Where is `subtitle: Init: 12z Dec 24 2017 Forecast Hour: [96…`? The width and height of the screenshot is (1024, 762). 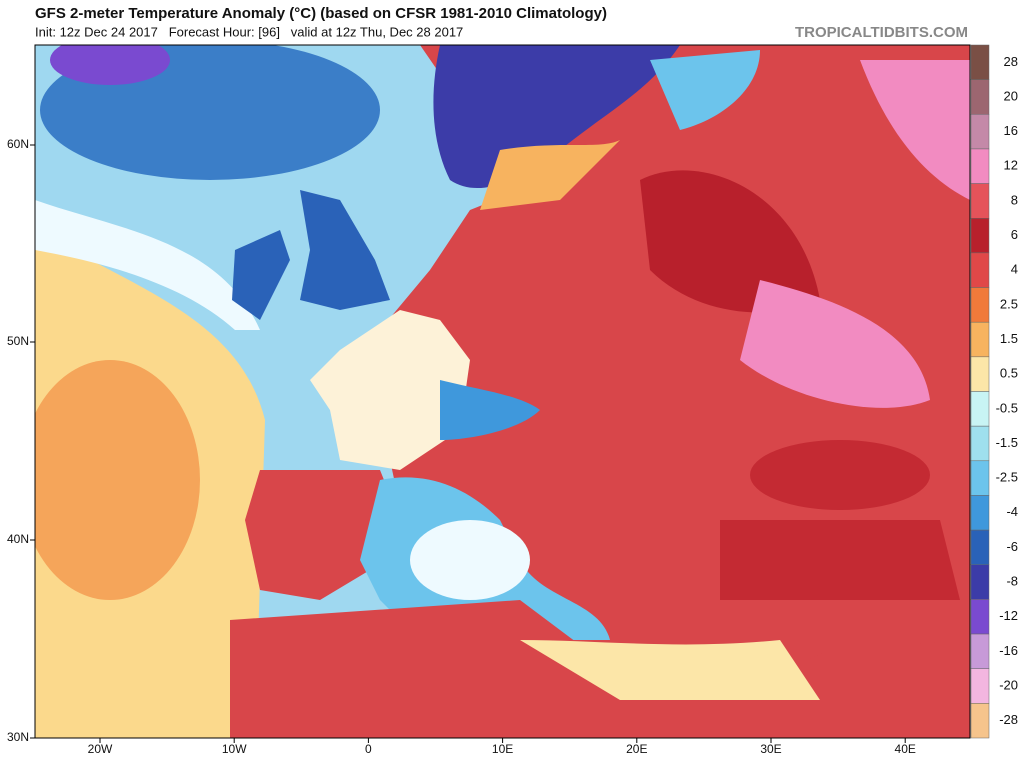
subtitle: Init: 12z Dec 24 2017 Forecast Hour: [96… is located at coordinates (249, 31).